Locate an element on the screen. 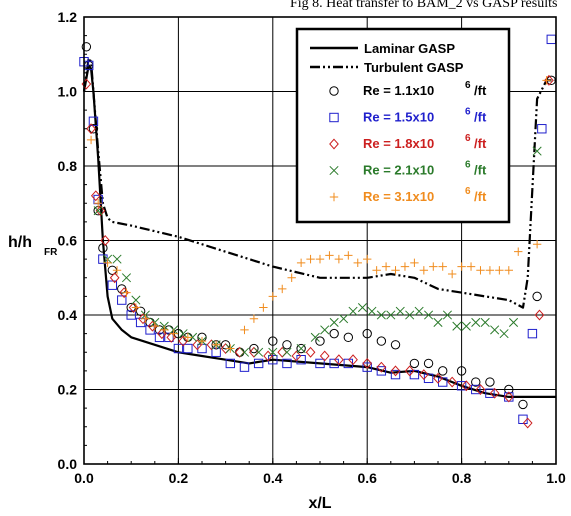 This screenshot has width=571, height=516. x-tick-label: 0.2 is located at coordinates (179, 478).